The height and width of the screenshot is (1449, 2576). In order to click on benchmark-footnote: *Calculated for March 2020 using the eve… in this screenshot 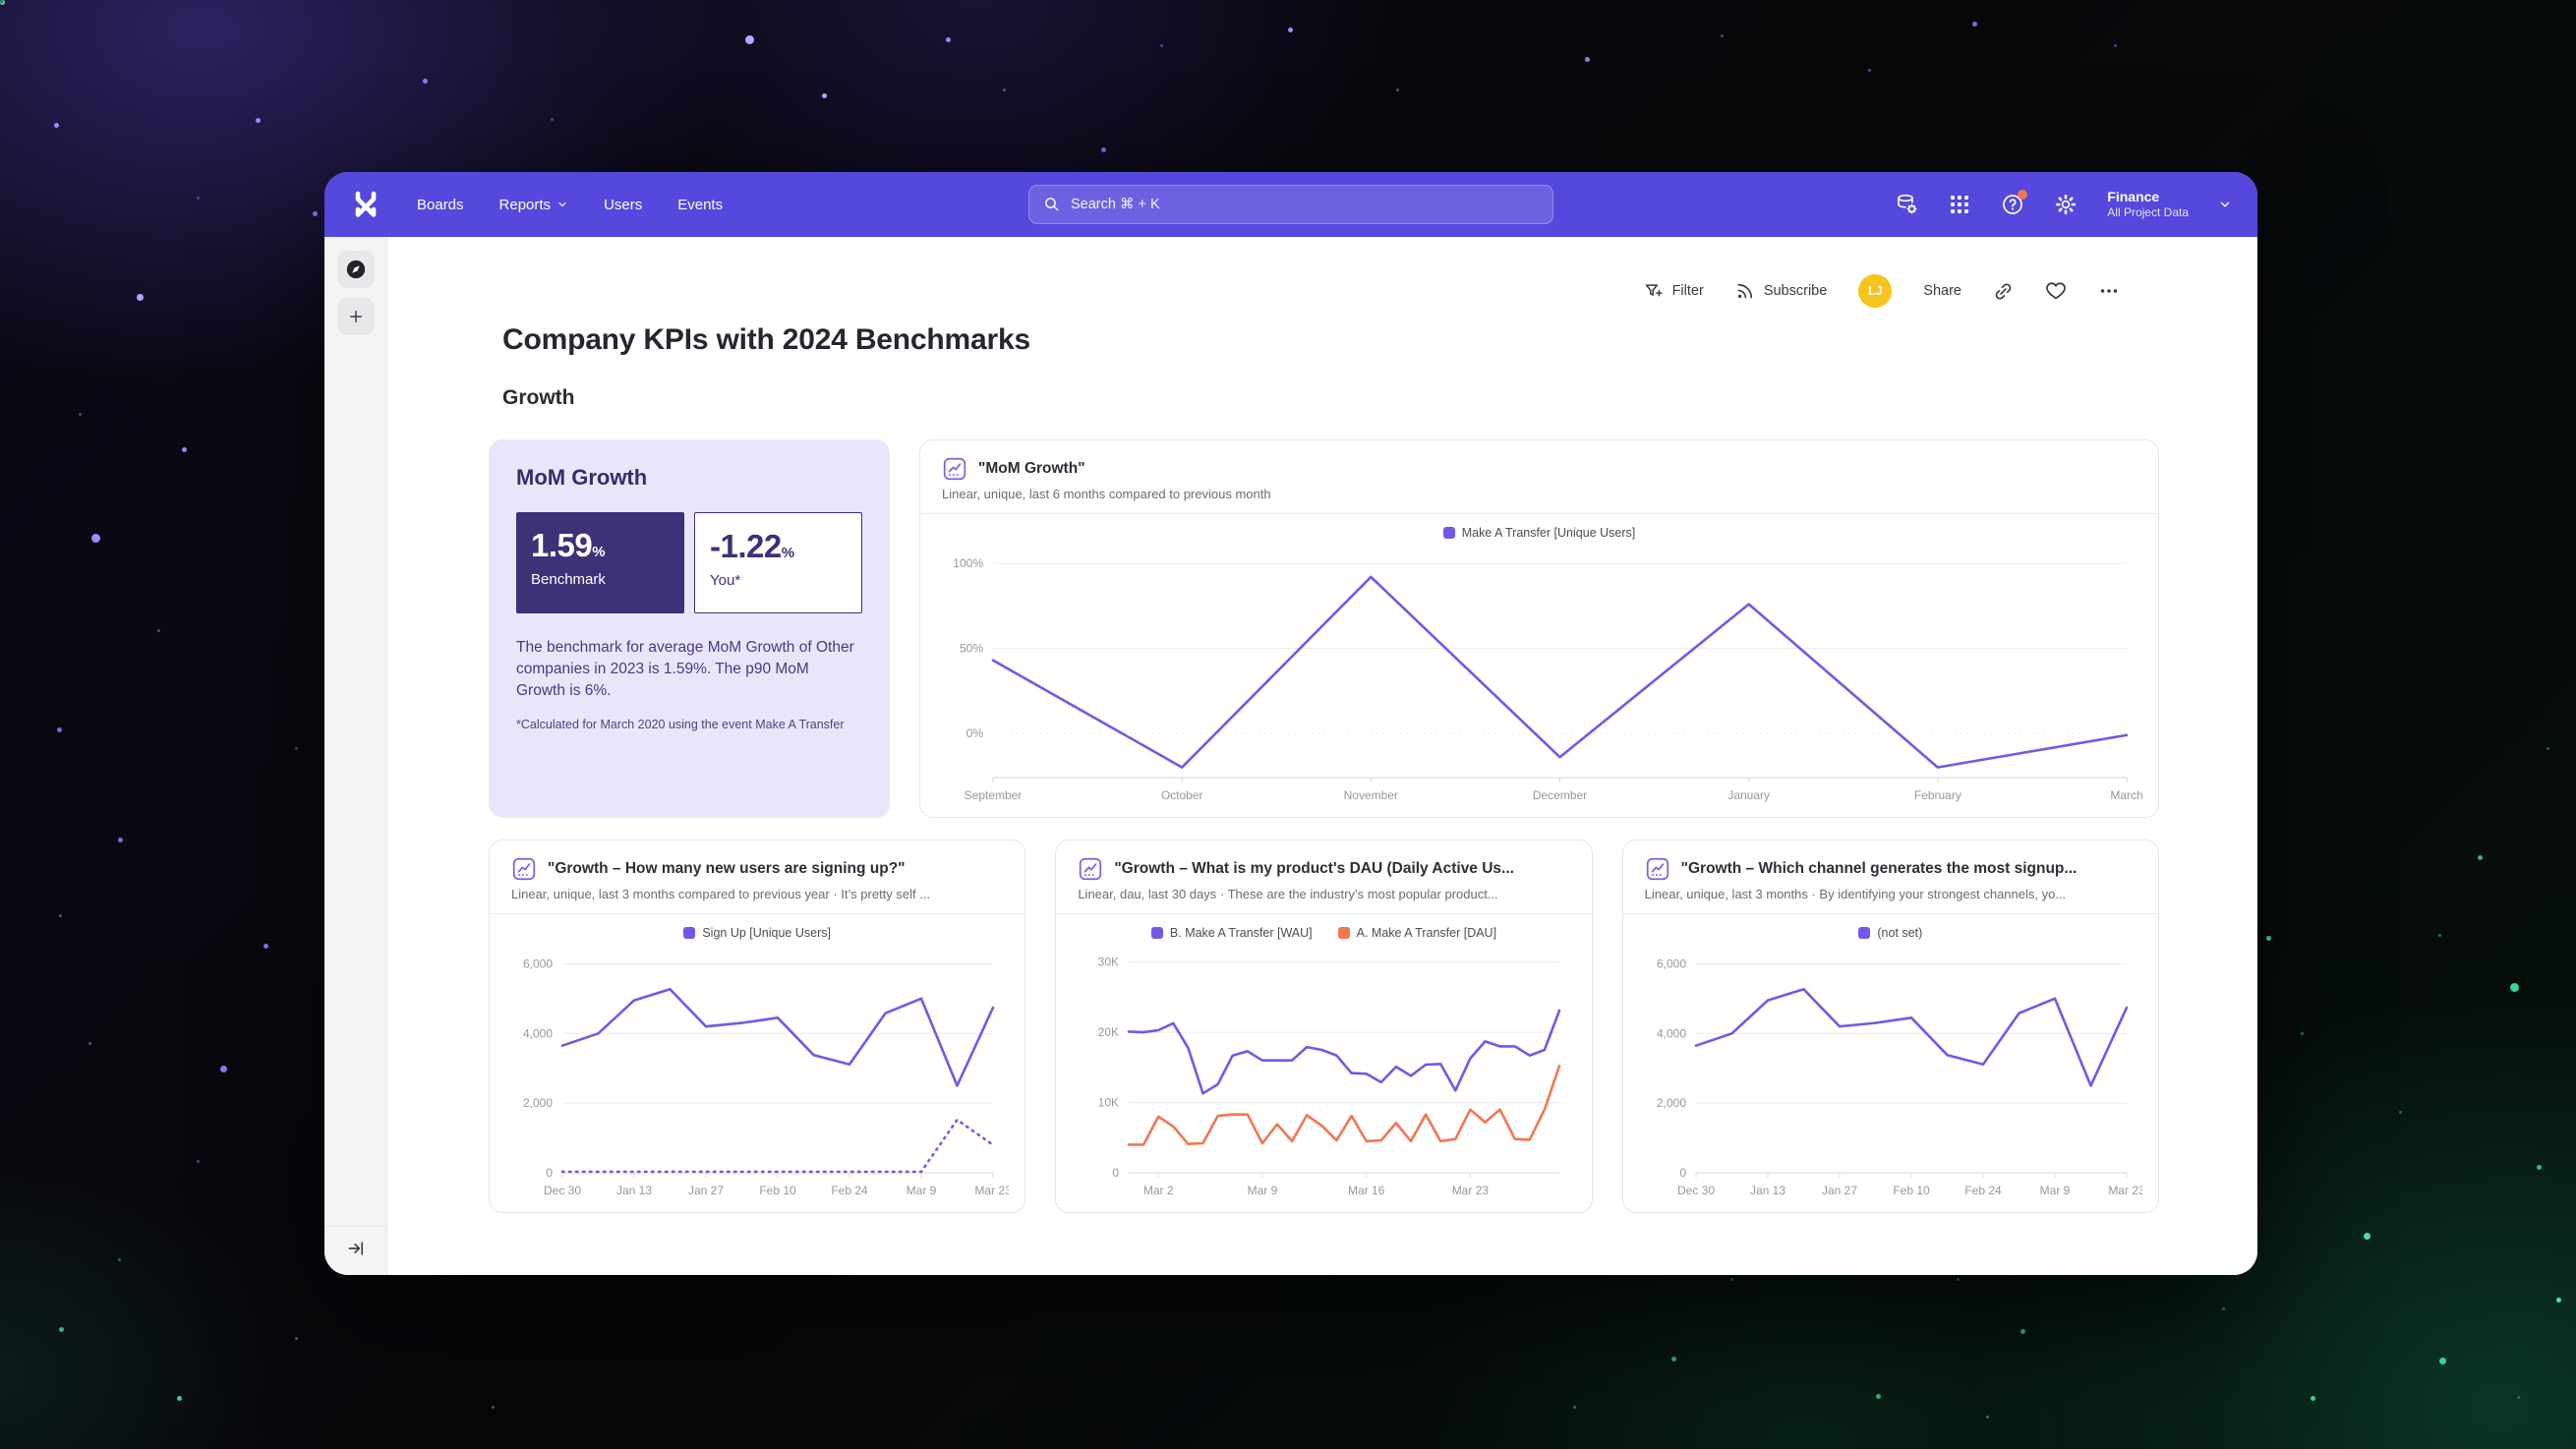, I will do `click(680, 724)`.